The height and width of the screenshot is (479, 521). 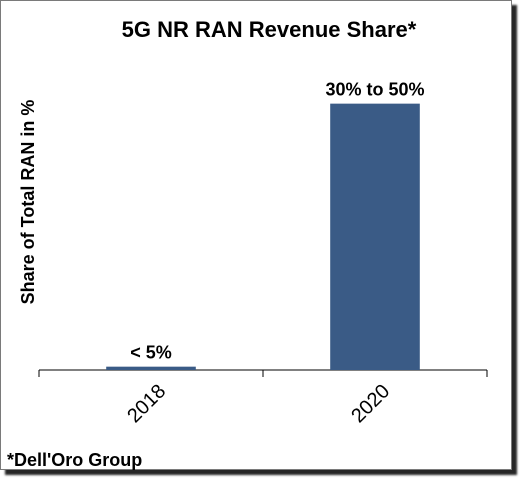 I want to click on y-axis-label: Share of Total RAN in %, so click(x=28, y=202).